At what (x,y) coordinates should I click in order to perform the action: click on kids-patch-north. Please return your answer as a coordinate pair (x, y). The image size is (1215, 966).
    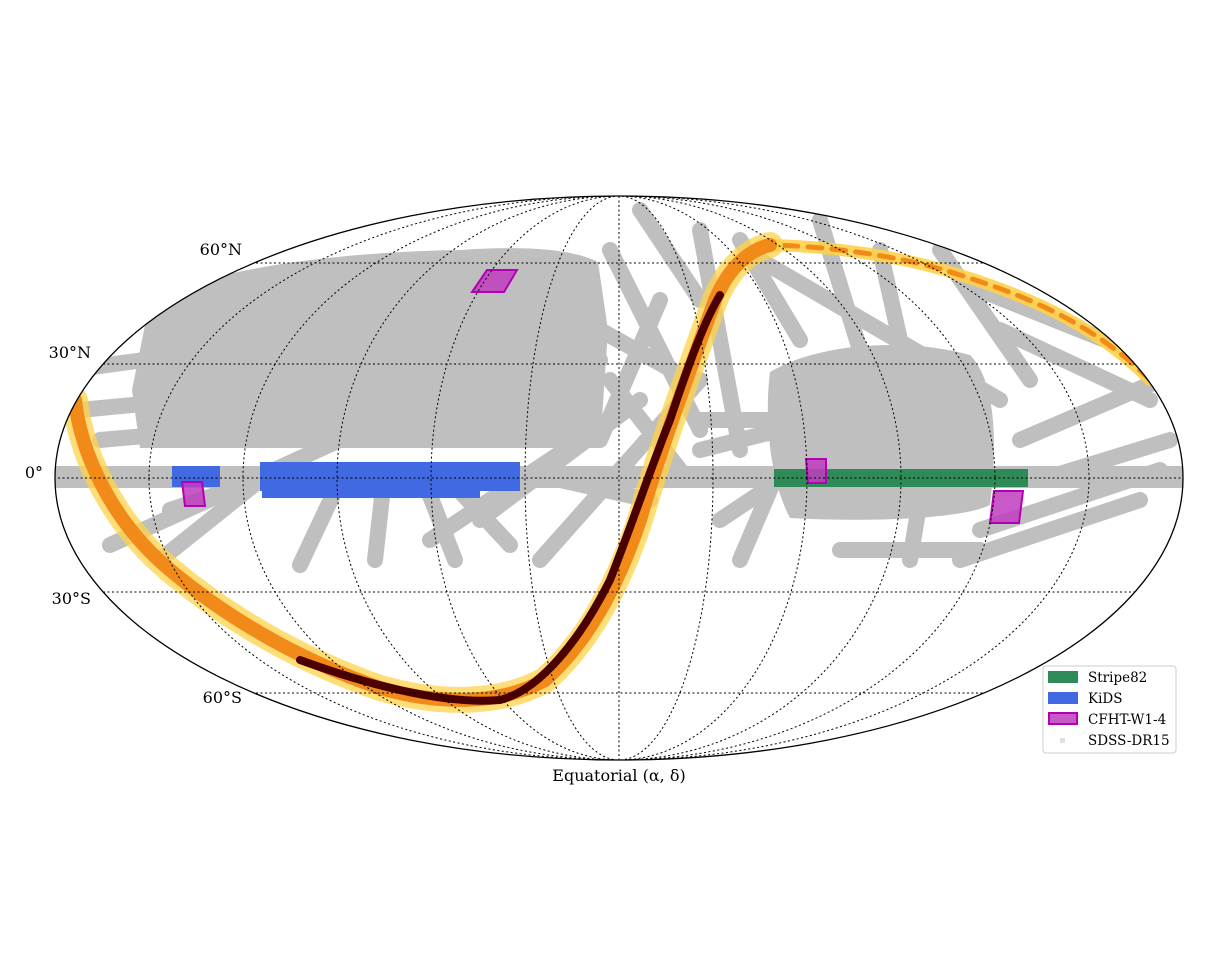
    Looking at the image, I should click on (390, 476).